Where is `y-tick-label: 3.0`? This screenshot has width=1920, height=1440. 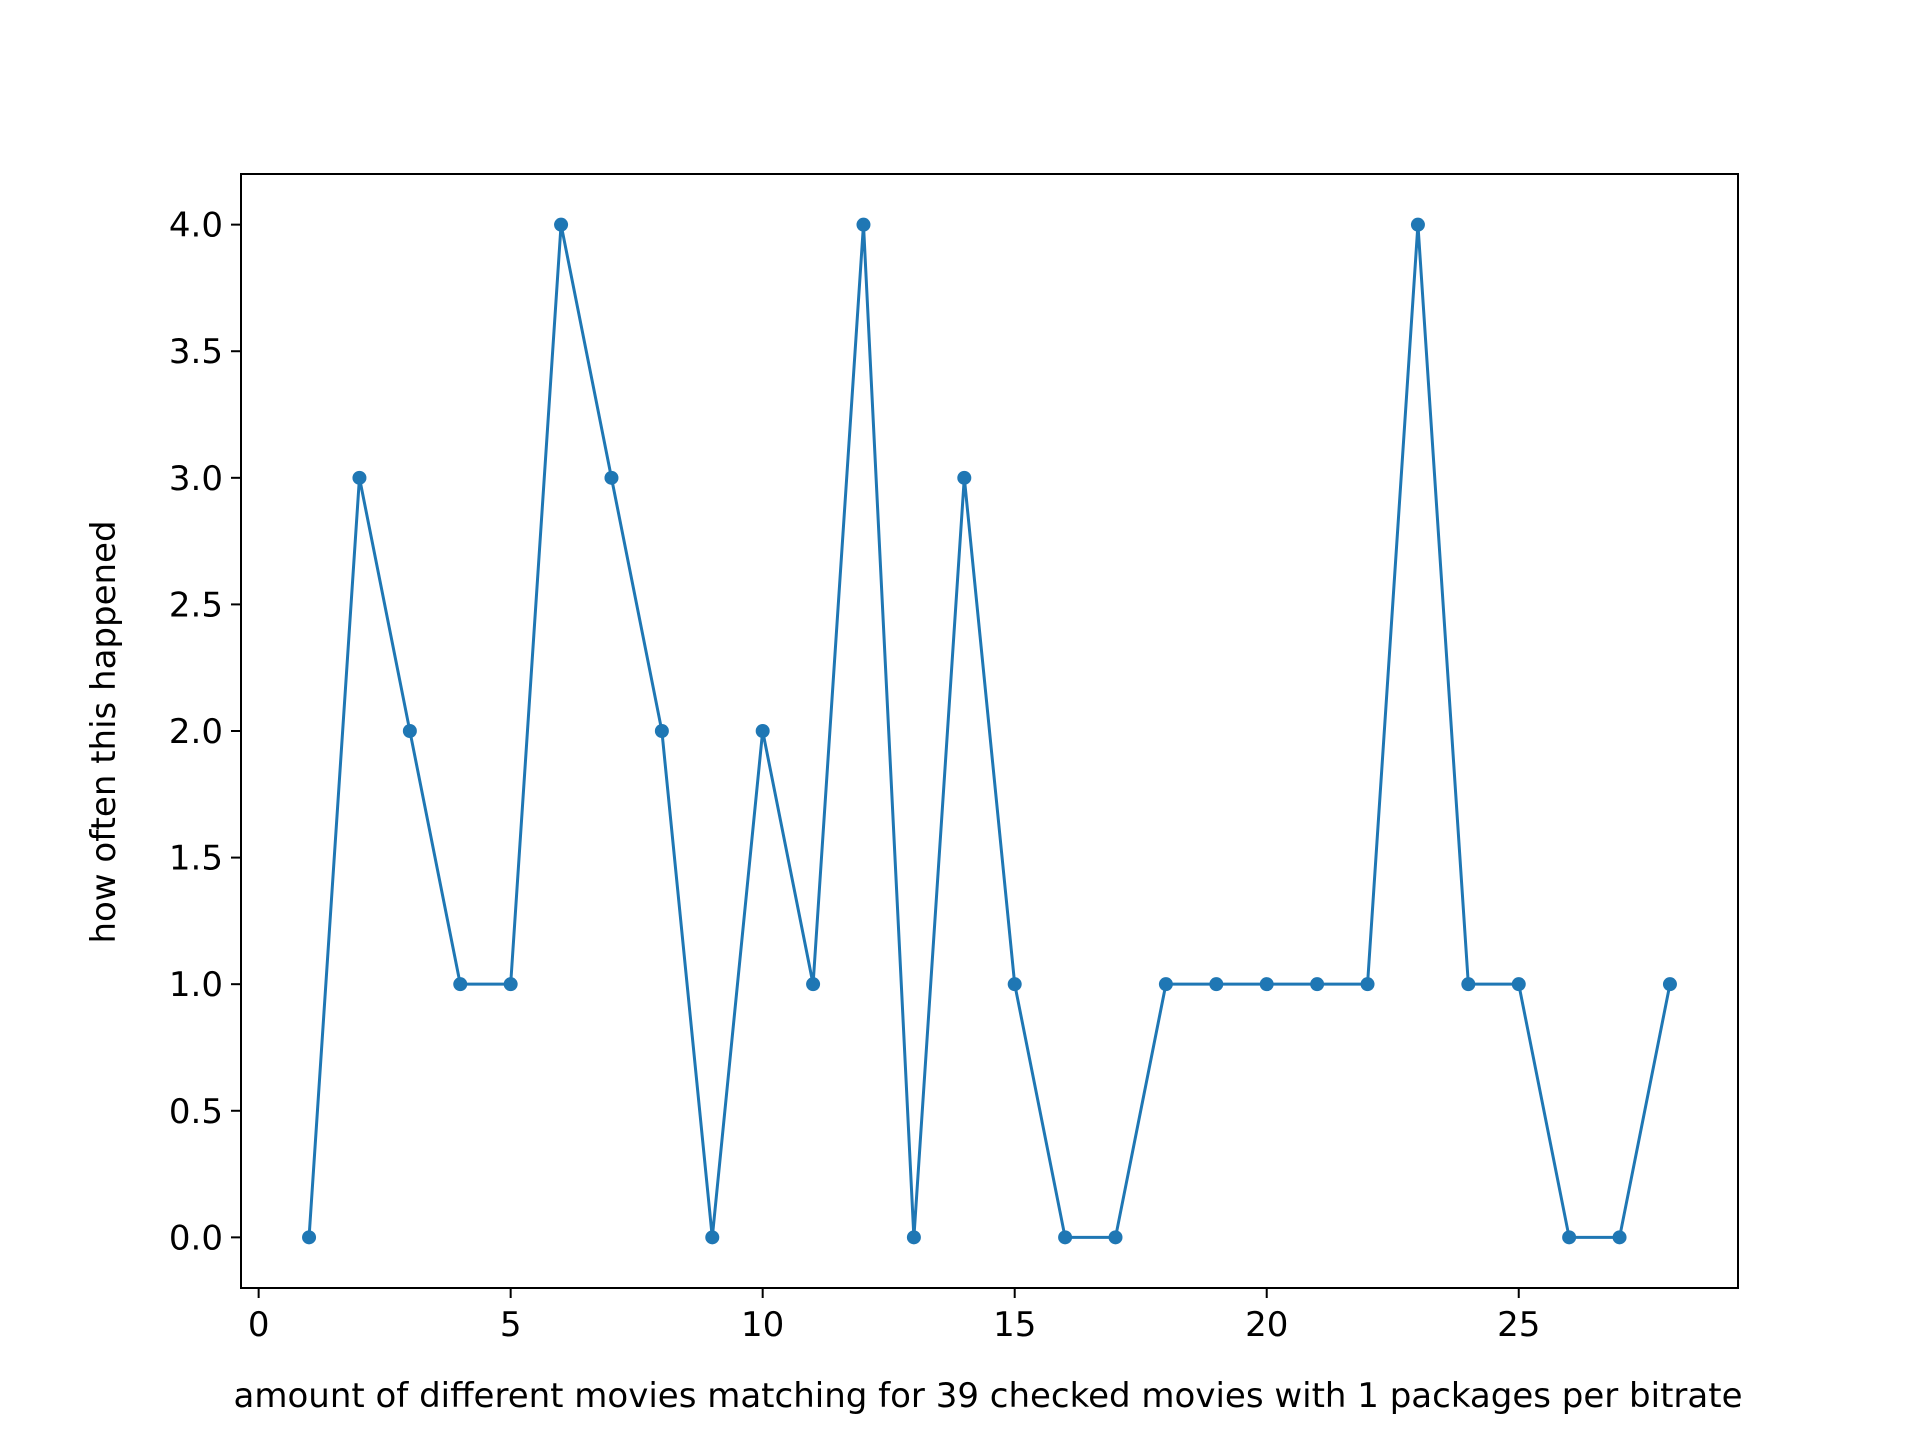 y-tick-label: 3.0 is located at coordinates (196, 479).